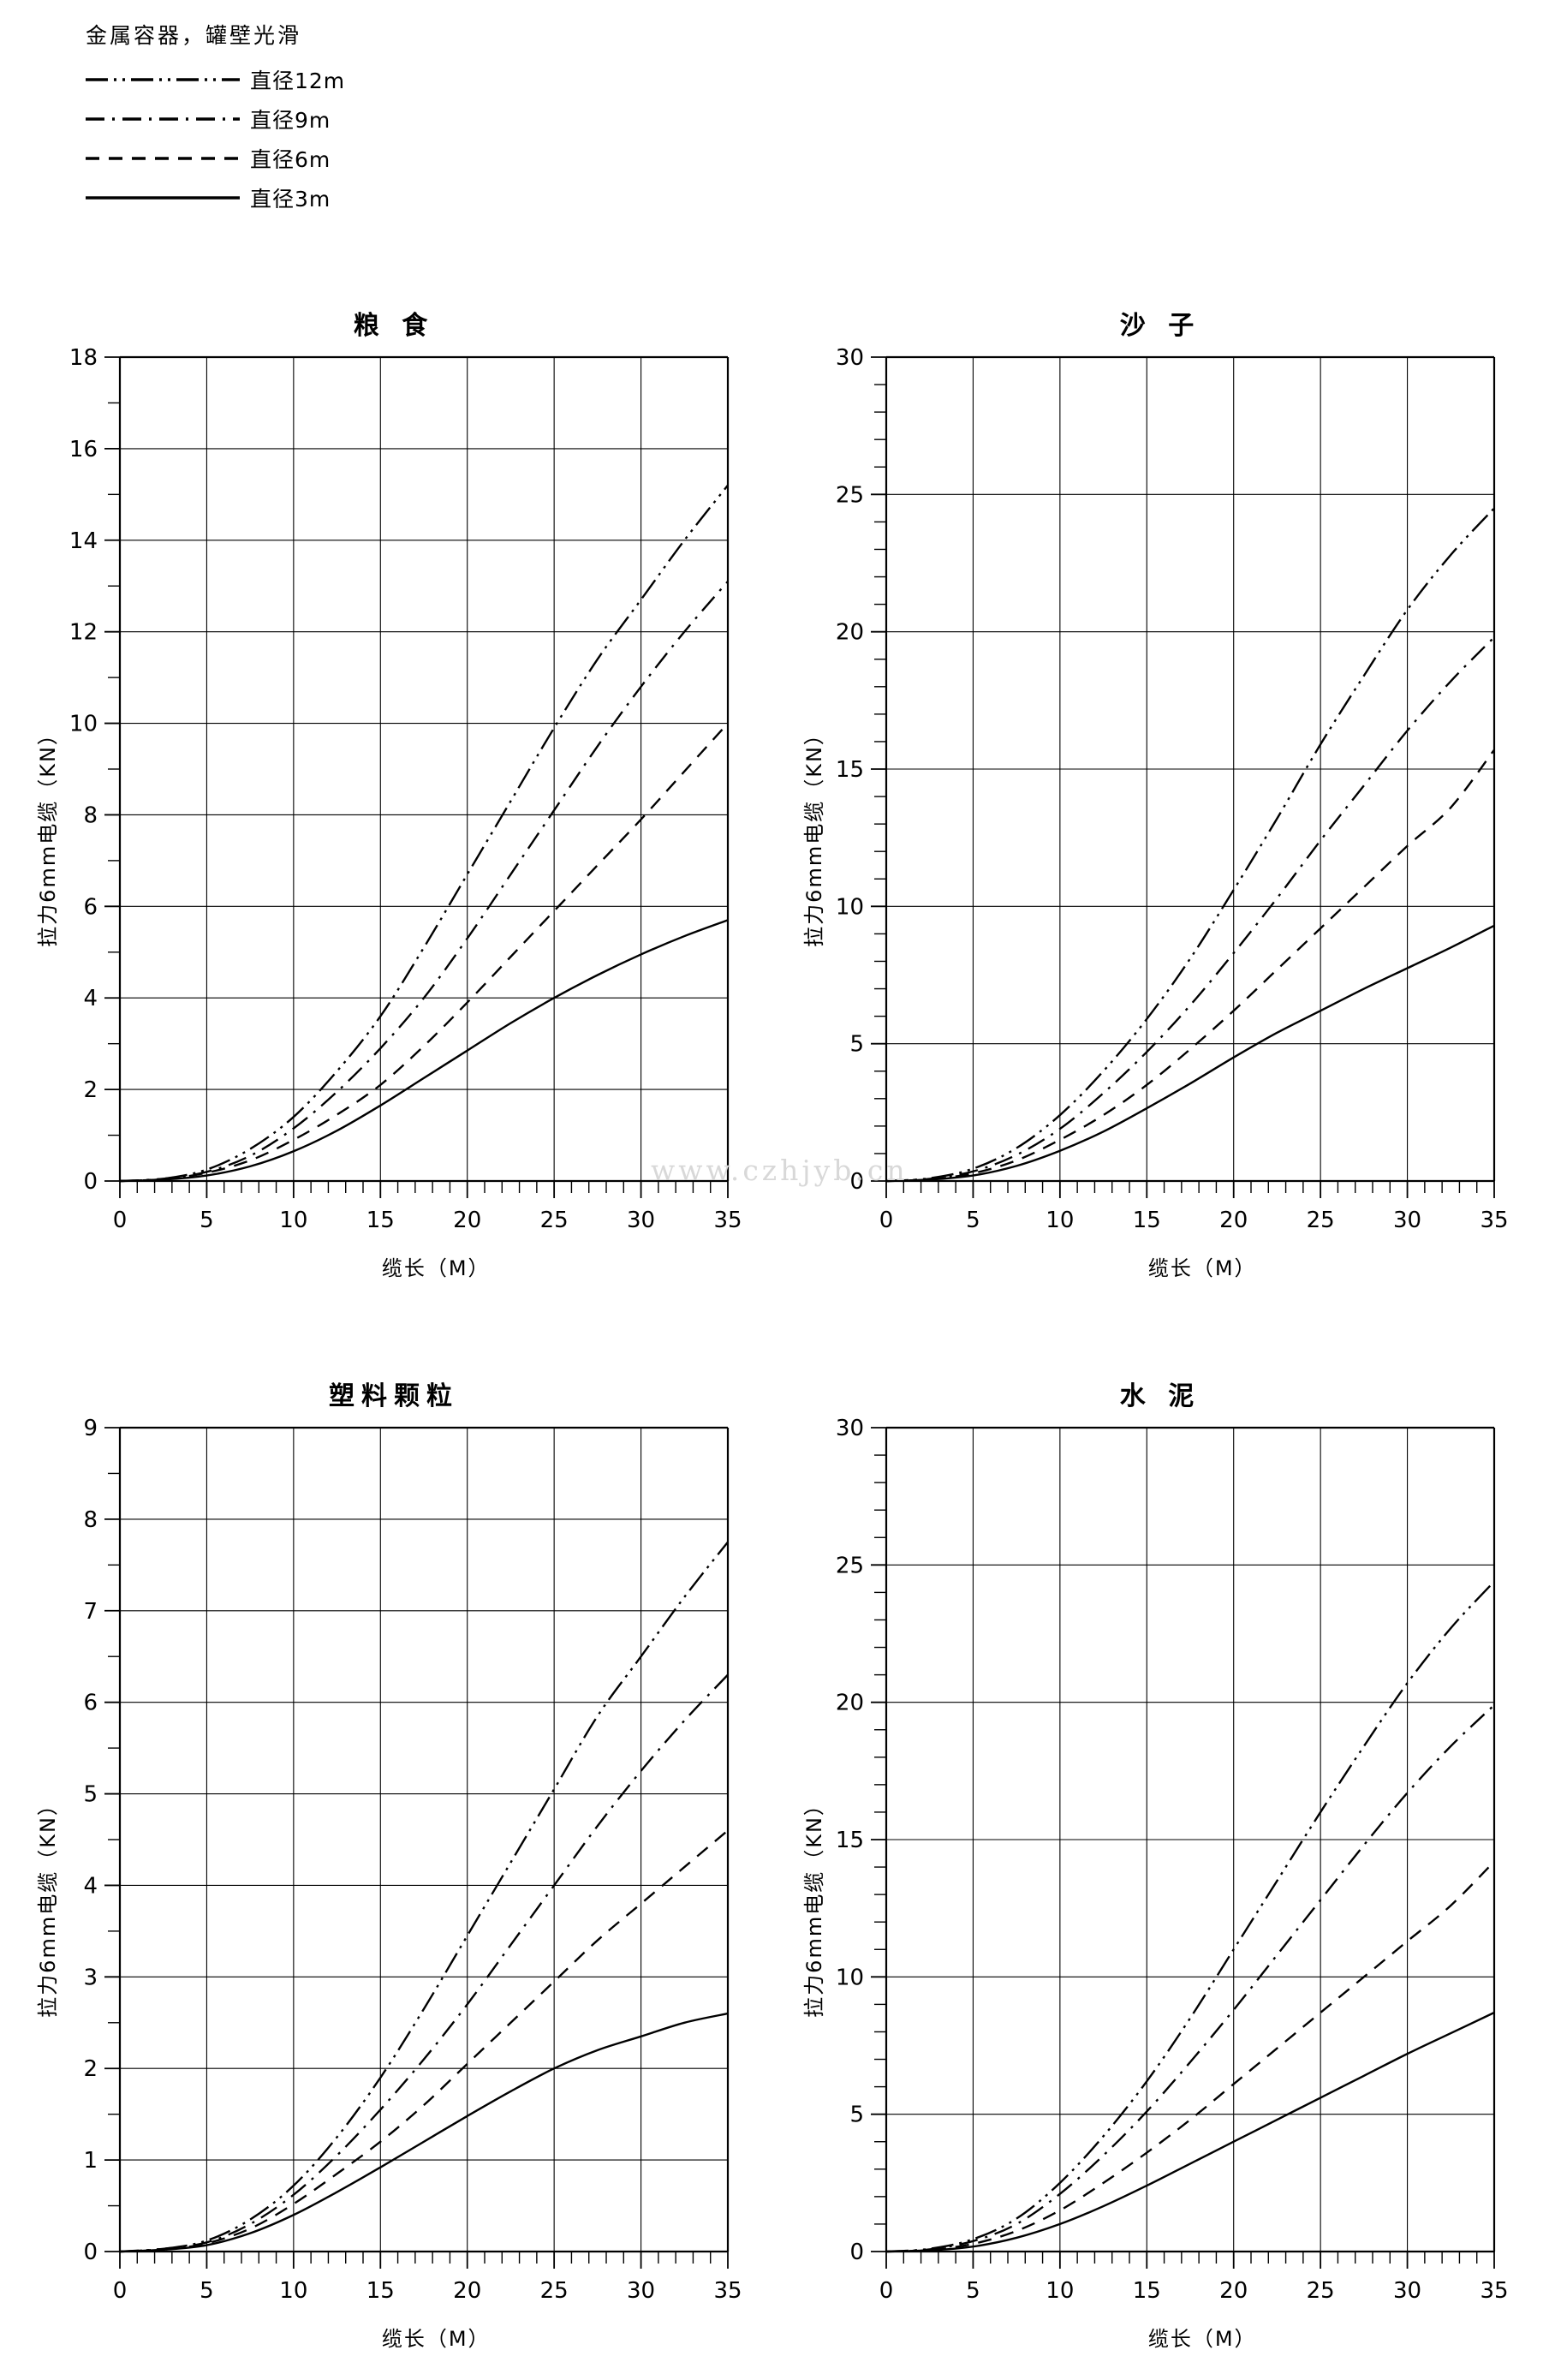 This screenshot has height=2380, width=1555. Describe the element at coordinates (298, 81) in the screenshot. I see `legend-item-label: 直径12m` at that location.